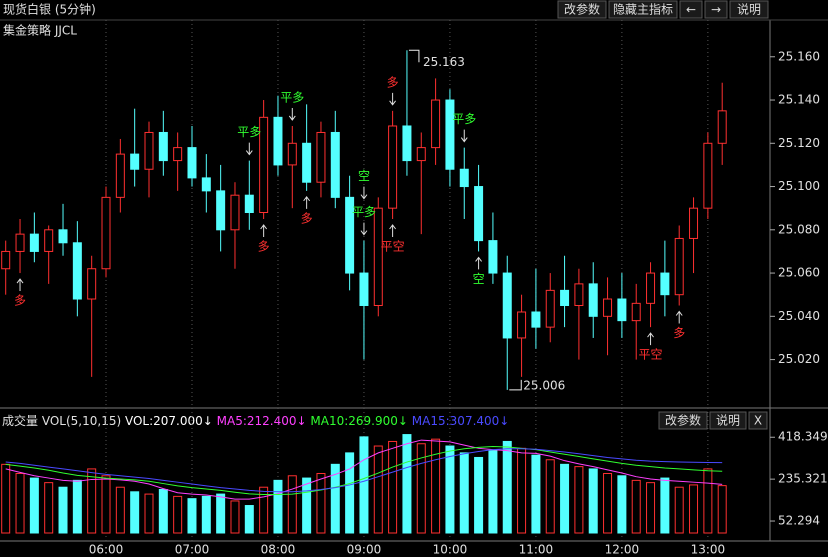 The image size is (828, 557). I want to click on volume-indicator: VOL(5,10,15), so click(81, 421).